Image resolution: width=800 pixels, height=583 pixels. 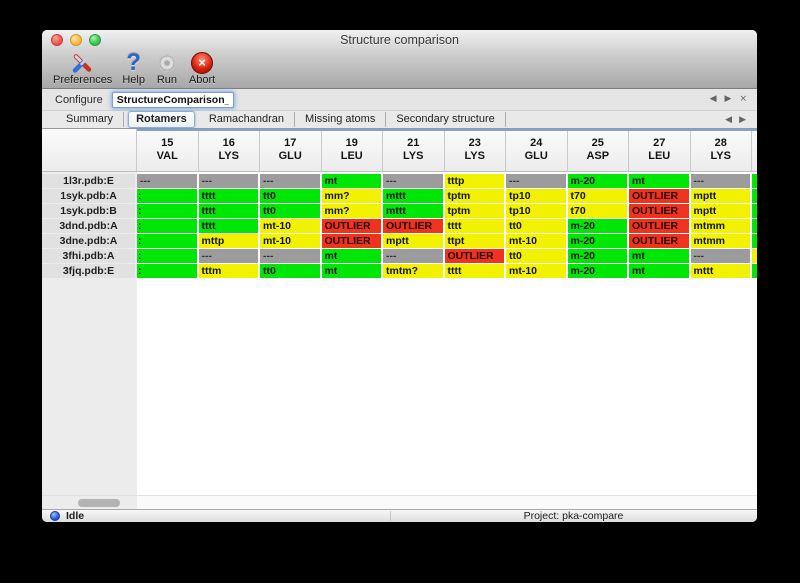 I want to click on rotamer-cell: mttp, so click(x=228, y=241).